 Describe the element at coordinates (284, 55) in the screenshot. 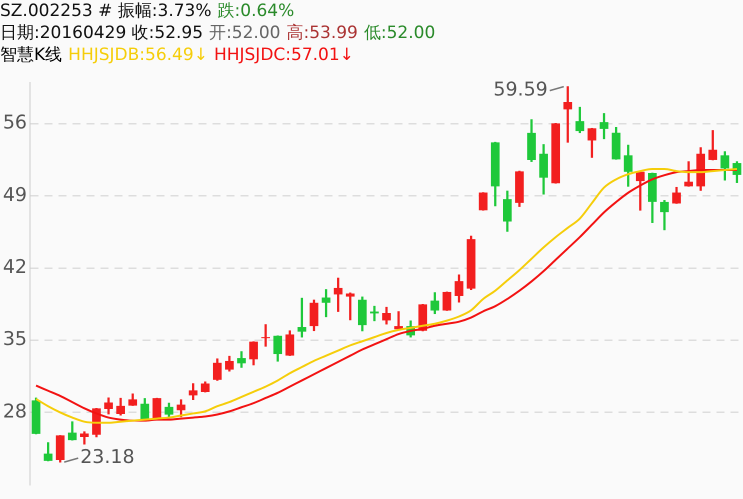

I see `text: HHJSJDC:57.01↓` at that location.